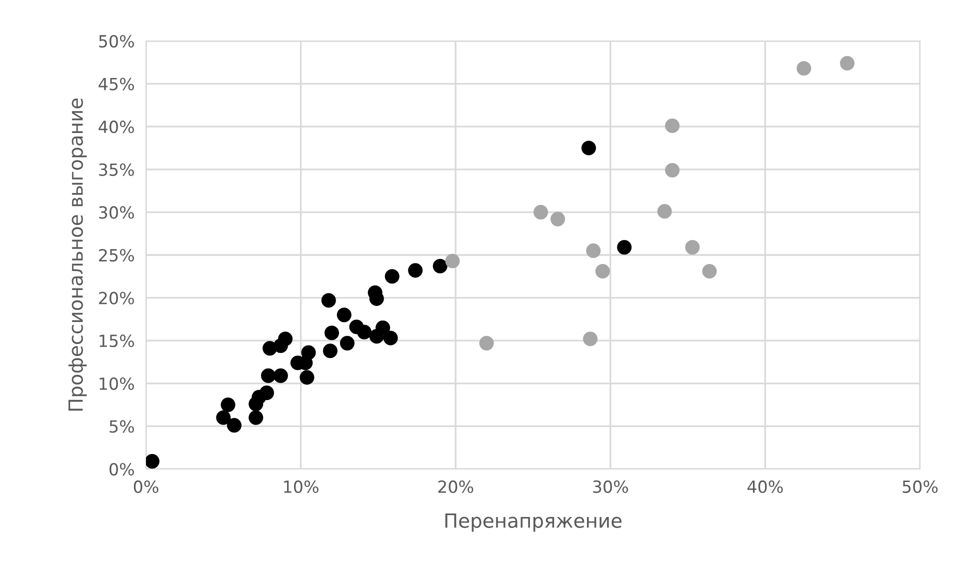 This screenshot has height=583, width=956. What do you see at coordinates (117, 341) in the screenshot?
I see `y-tick-label: 15%` at bounding box center [117, 341].